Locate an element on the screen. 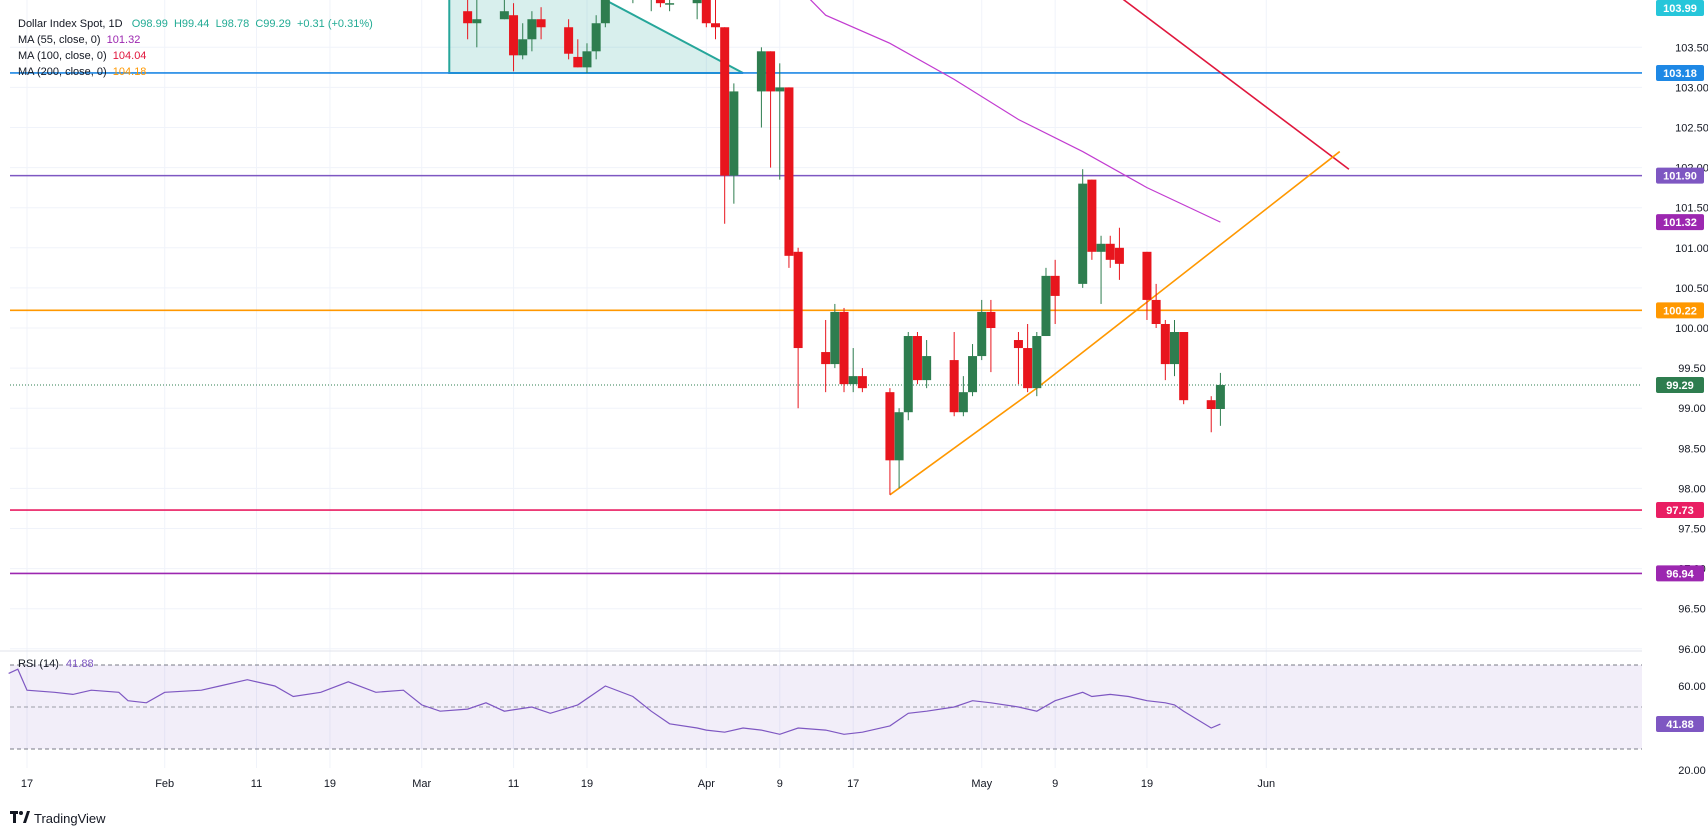 The image size is (1708, 837). price-tick-label: 103.50 is located at coordinates (1691, 48).